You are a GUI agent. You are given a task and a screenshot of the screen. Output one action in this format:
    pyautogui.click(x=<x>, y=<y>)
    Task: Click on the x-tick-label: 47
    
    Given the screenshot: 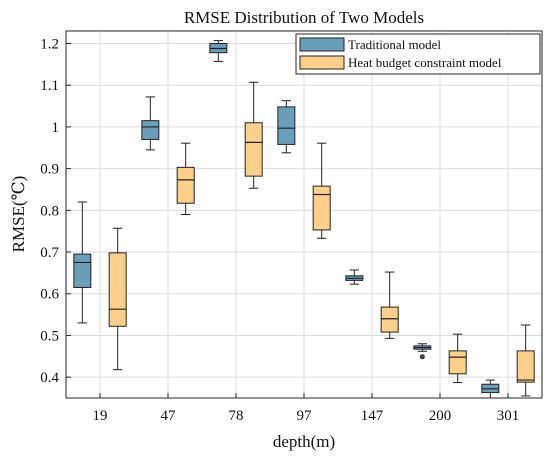 What is the action you would take?
    pyautogui.click(x=169, y=416)
    